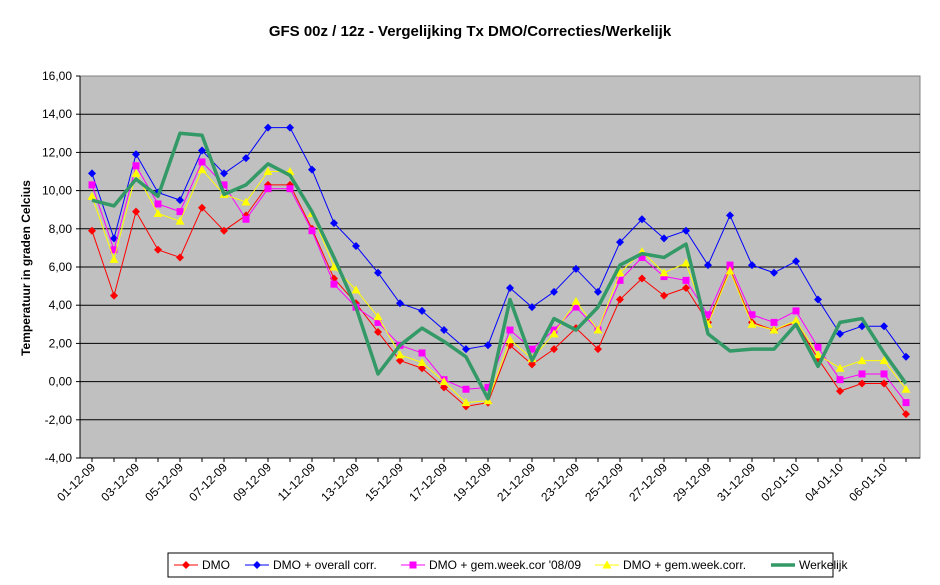 The image size is (940, 585). I want to click on x-tick-label: 23-12-09, so click(560, 482).